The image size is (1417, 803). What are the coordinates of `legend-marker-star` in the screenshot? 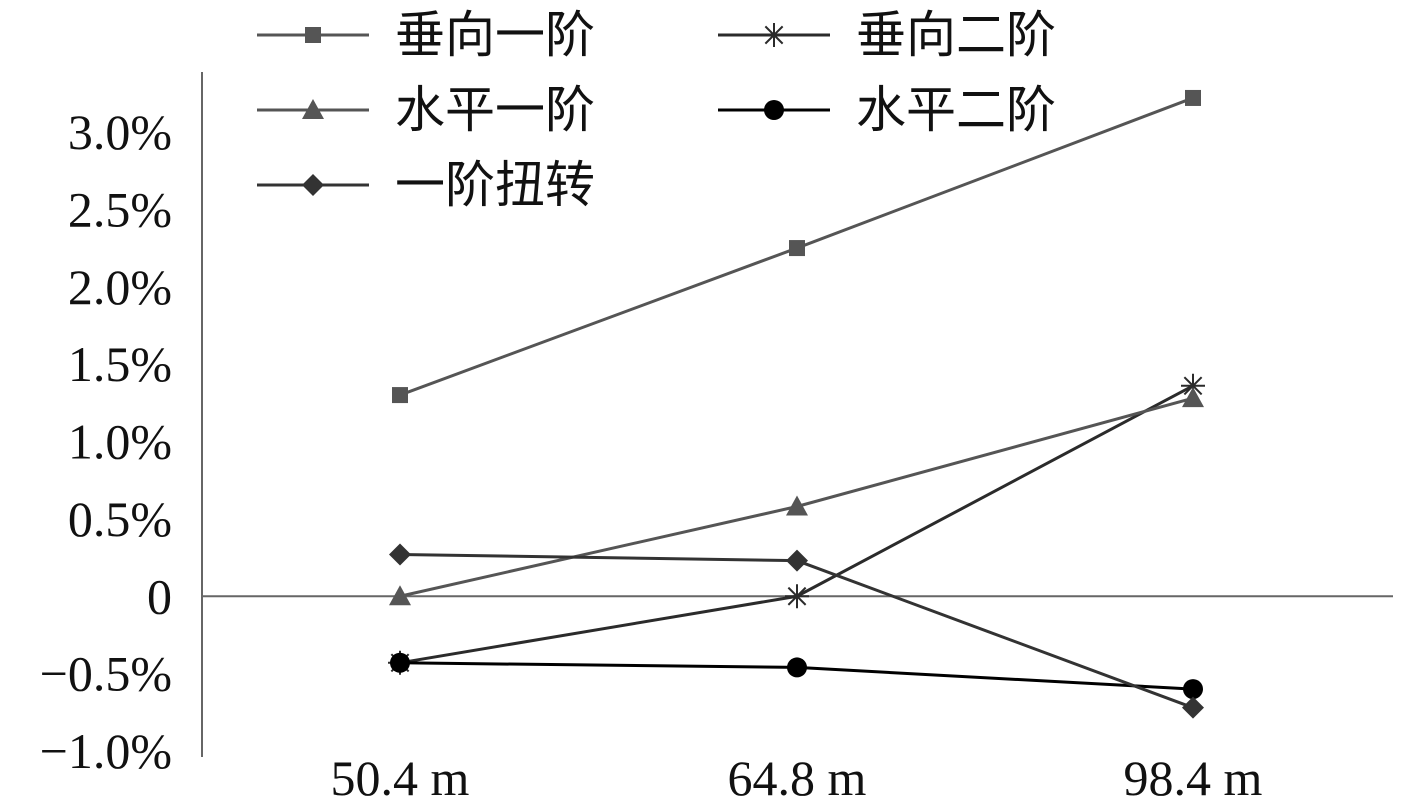 It's located at (774, 35).